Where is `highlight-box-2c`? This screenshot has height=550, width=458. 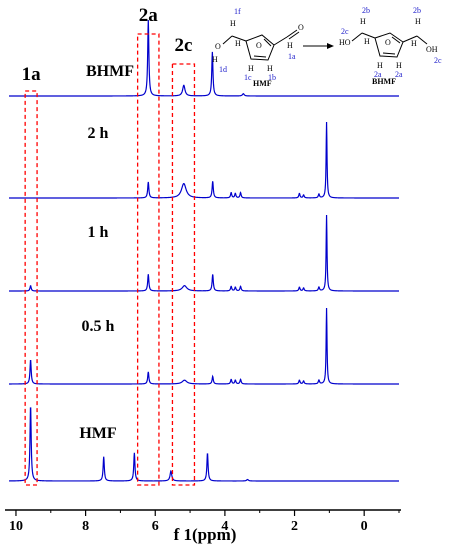 highlight-box-2c is located at coordinates (183, 274).